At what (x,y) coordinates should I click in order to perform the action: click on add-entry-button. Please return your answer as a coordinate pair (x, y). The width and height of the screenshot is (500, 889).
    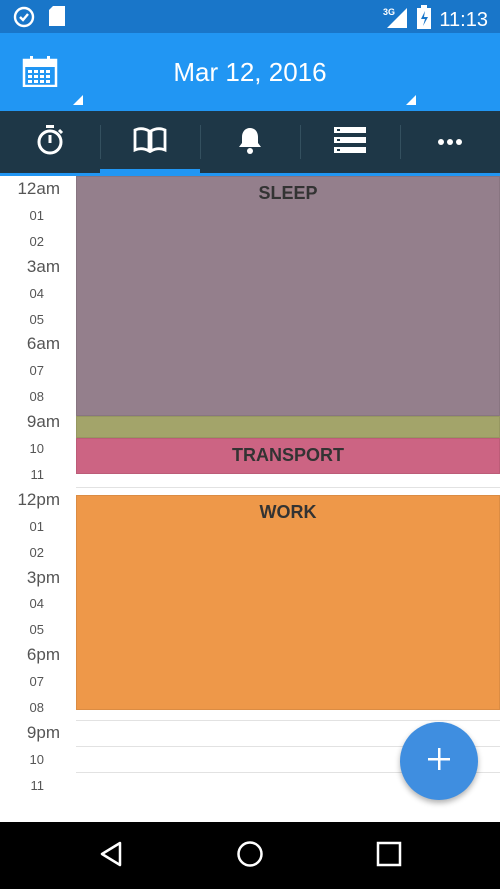
    Looking at the image, I should click on (439, 761).